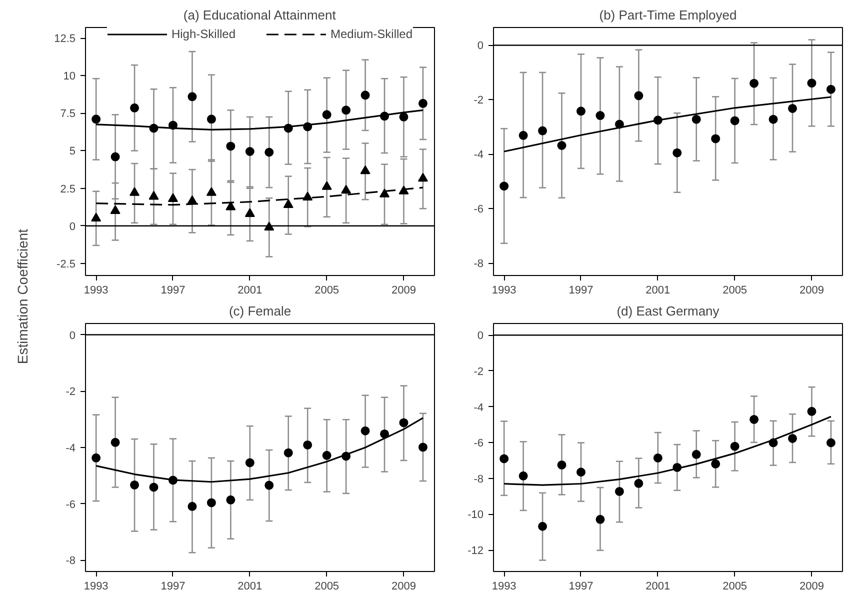  I want to click on y-tick-label: 2.5, so click(68, 189).